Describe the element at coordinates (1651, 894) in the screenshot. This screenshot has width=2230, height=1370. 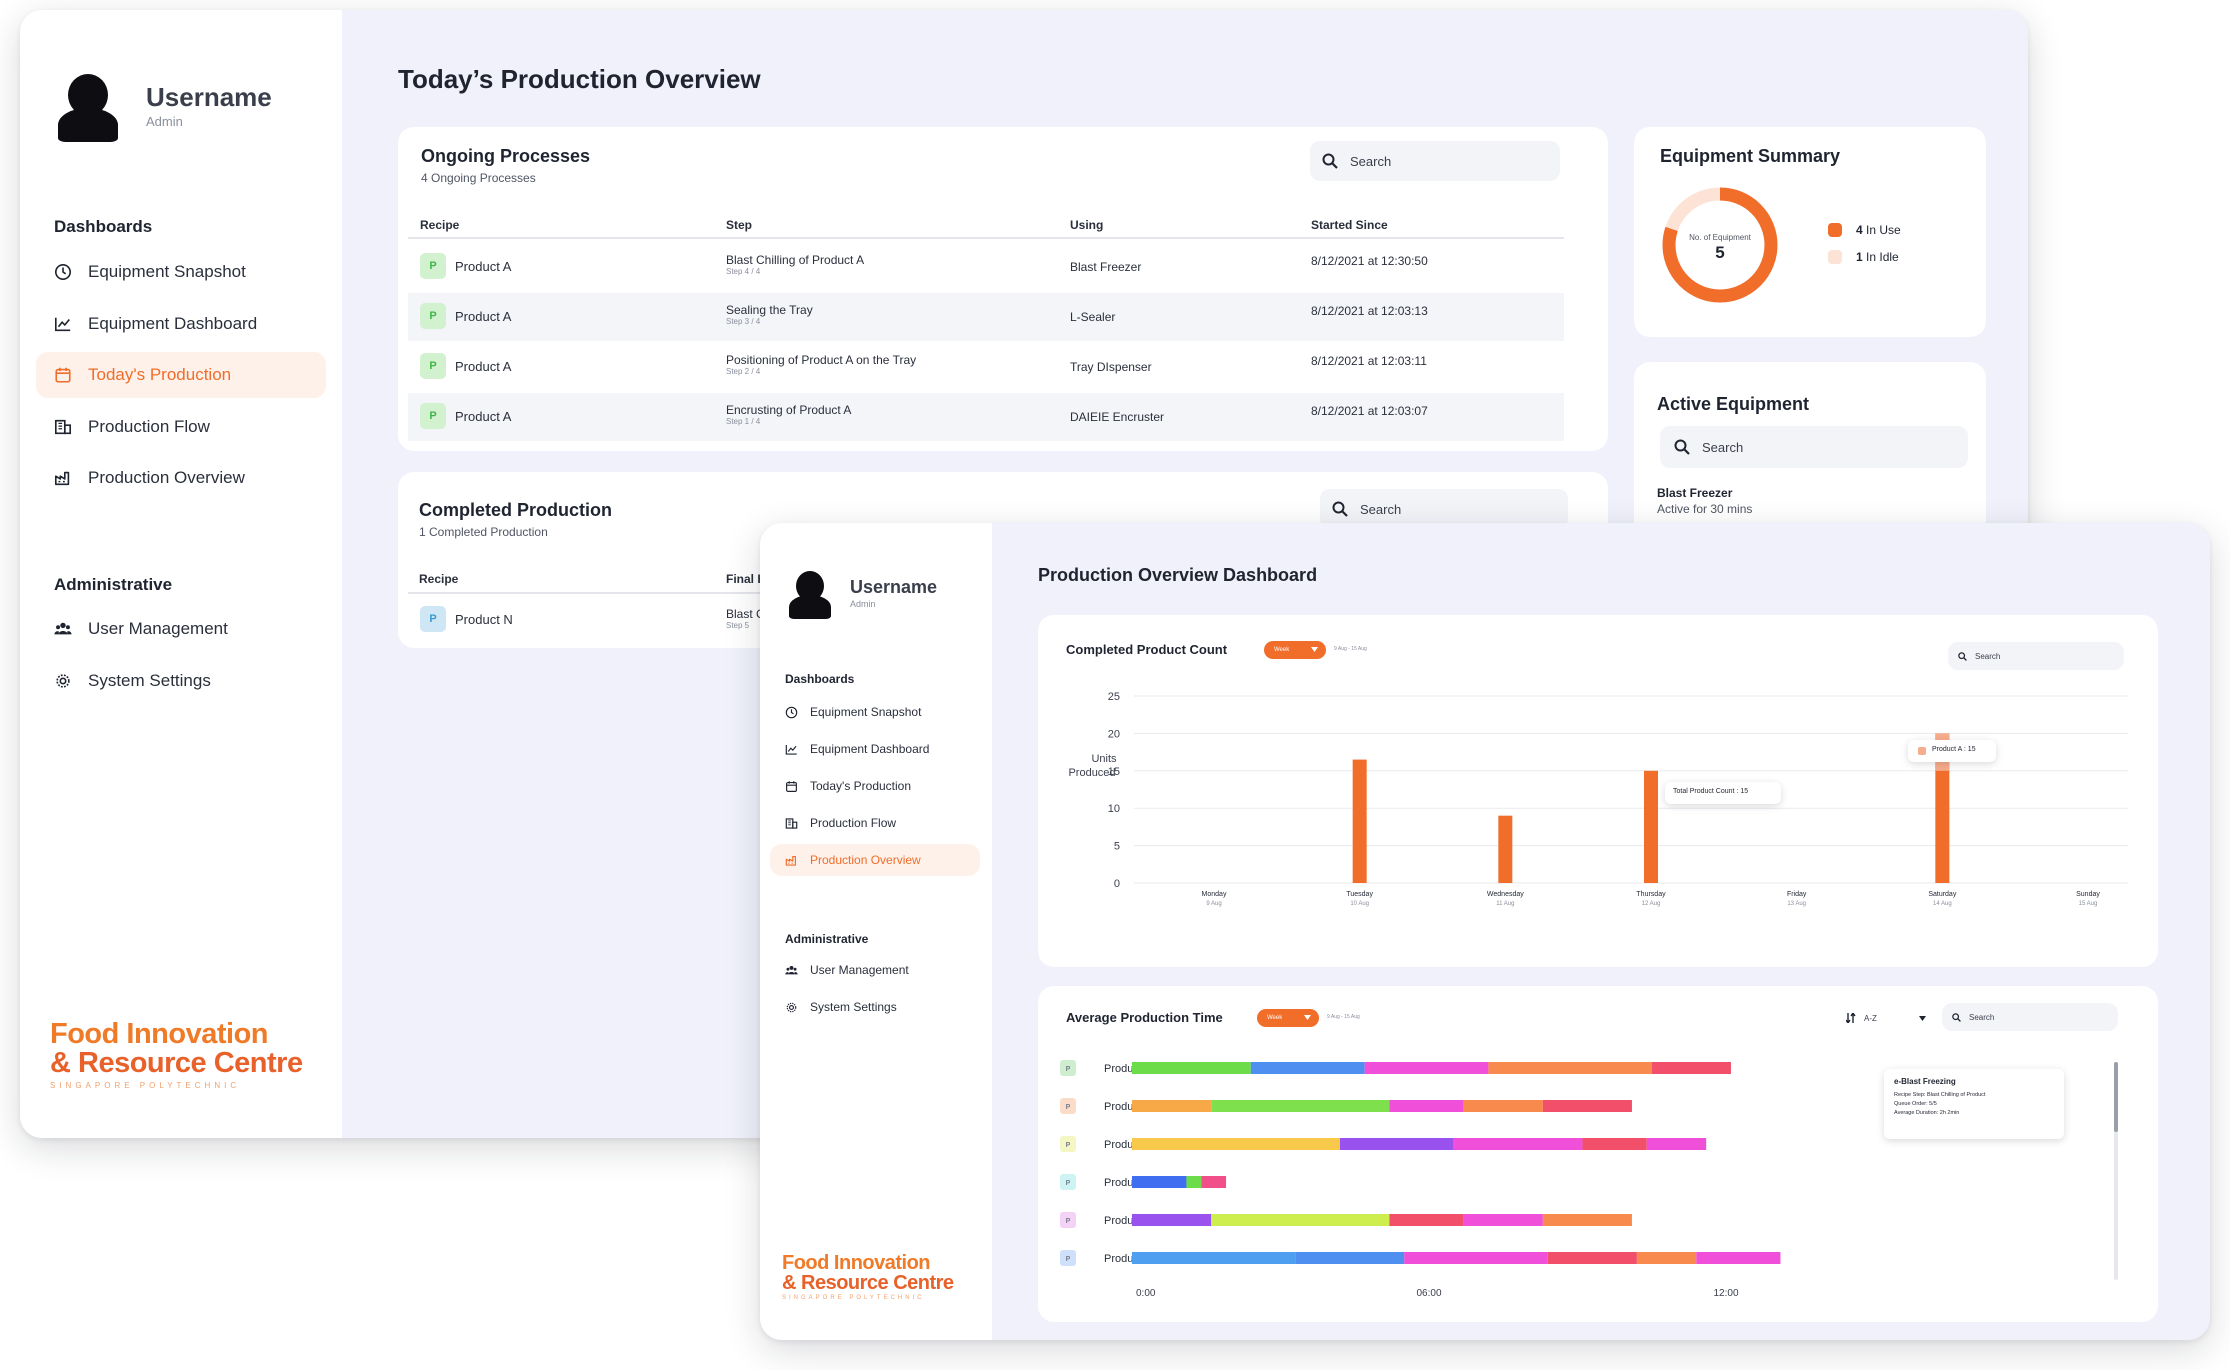
I see `x-tick-label: Thursday` at that location.